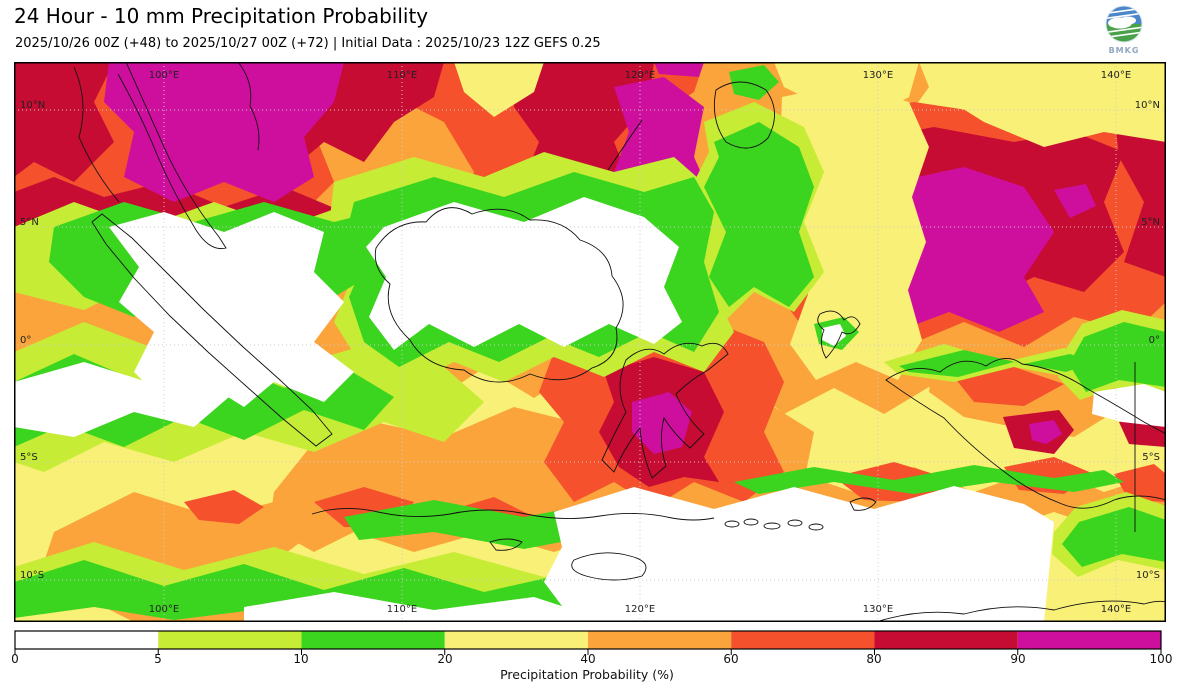 The width and height of the screenshot is (1180, 690). What do you see at coordinates (640, 75) in the screenshot?
I see `lon-label-top-120e: 120°E` at bounding box center [640, 75].